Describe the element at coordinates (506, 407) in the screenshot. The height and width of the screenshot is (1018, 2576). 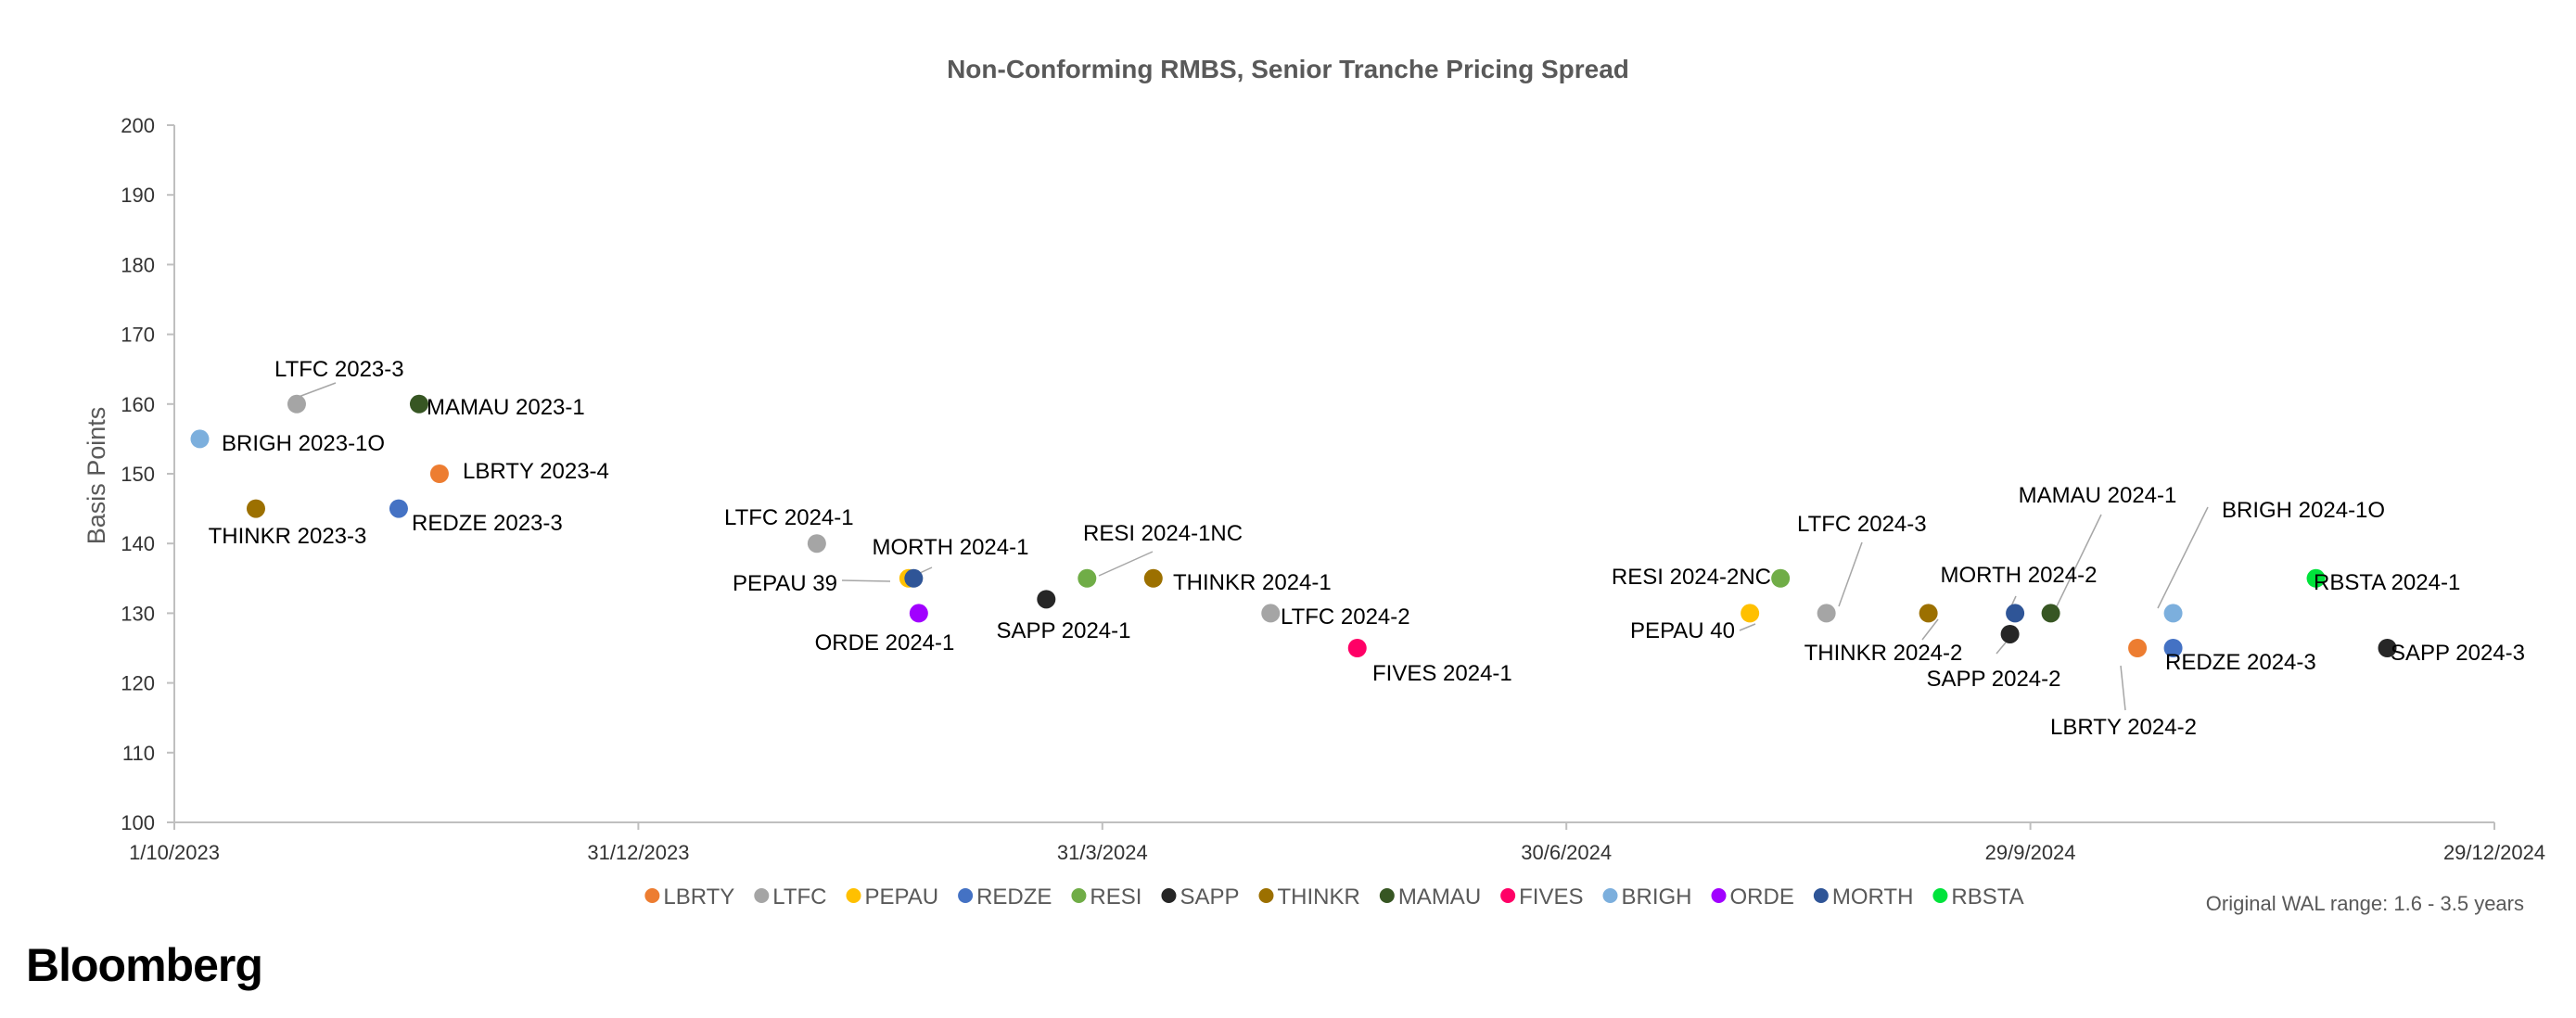
I see `data-label: MAMAU 2023-1` at that location.